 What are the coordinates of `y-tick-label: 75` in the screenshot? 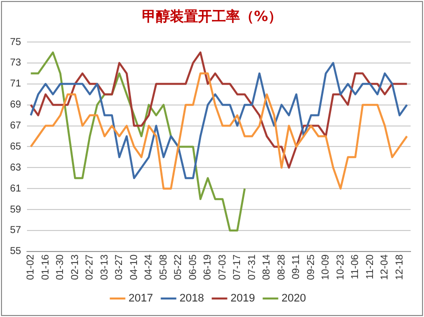 It's located at (16, 42).